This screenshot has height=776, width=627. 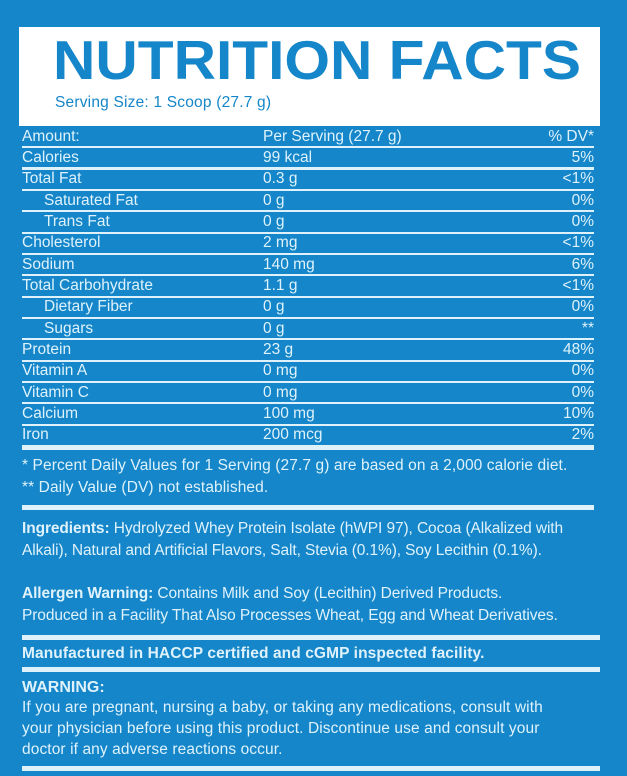 What do you see at coordinates (308, 309) in the screenshot?
I see `row-dietary-fiber: Dietary Fiber 0 g 0%` at bounding box center [308, 309].